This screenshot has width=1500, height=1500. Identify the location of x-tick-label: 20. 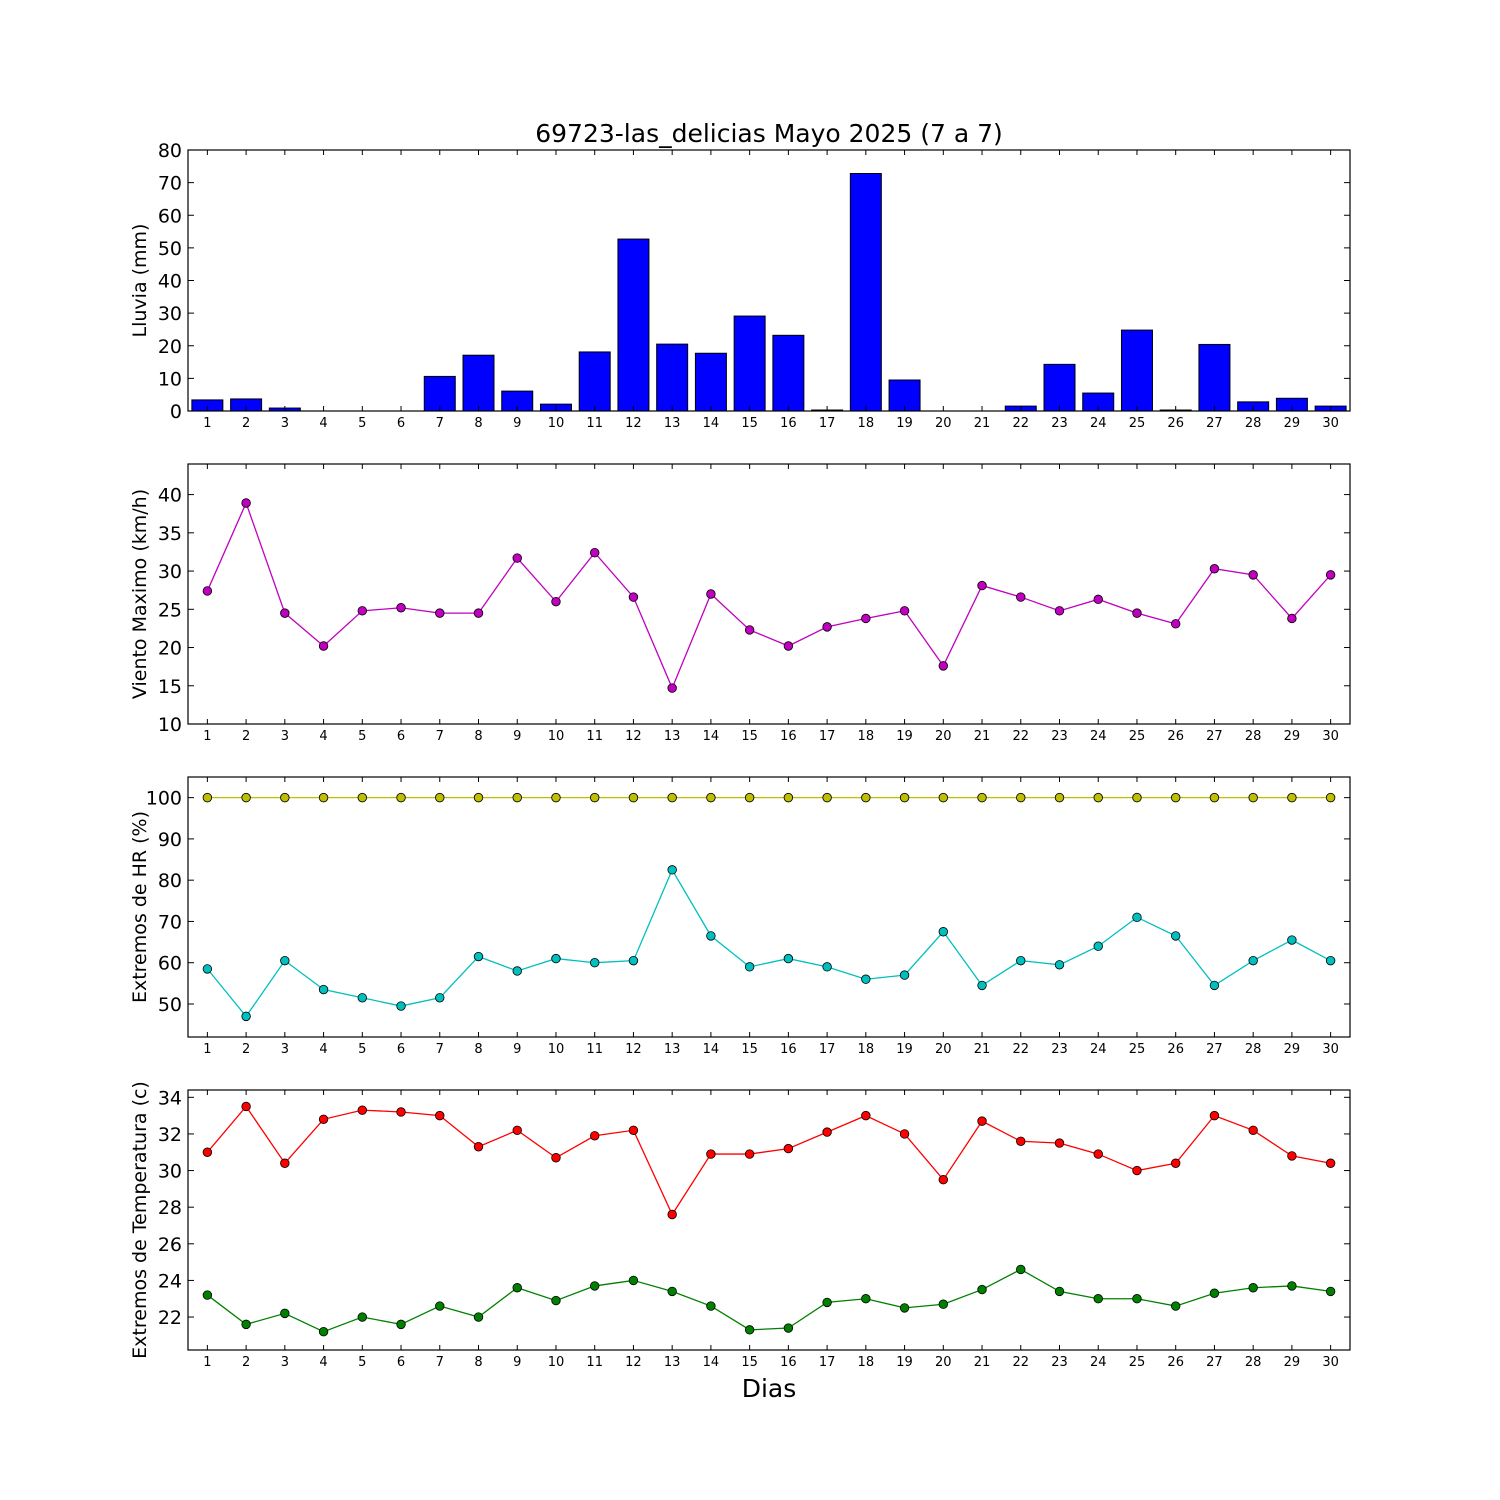
(943, 1362).